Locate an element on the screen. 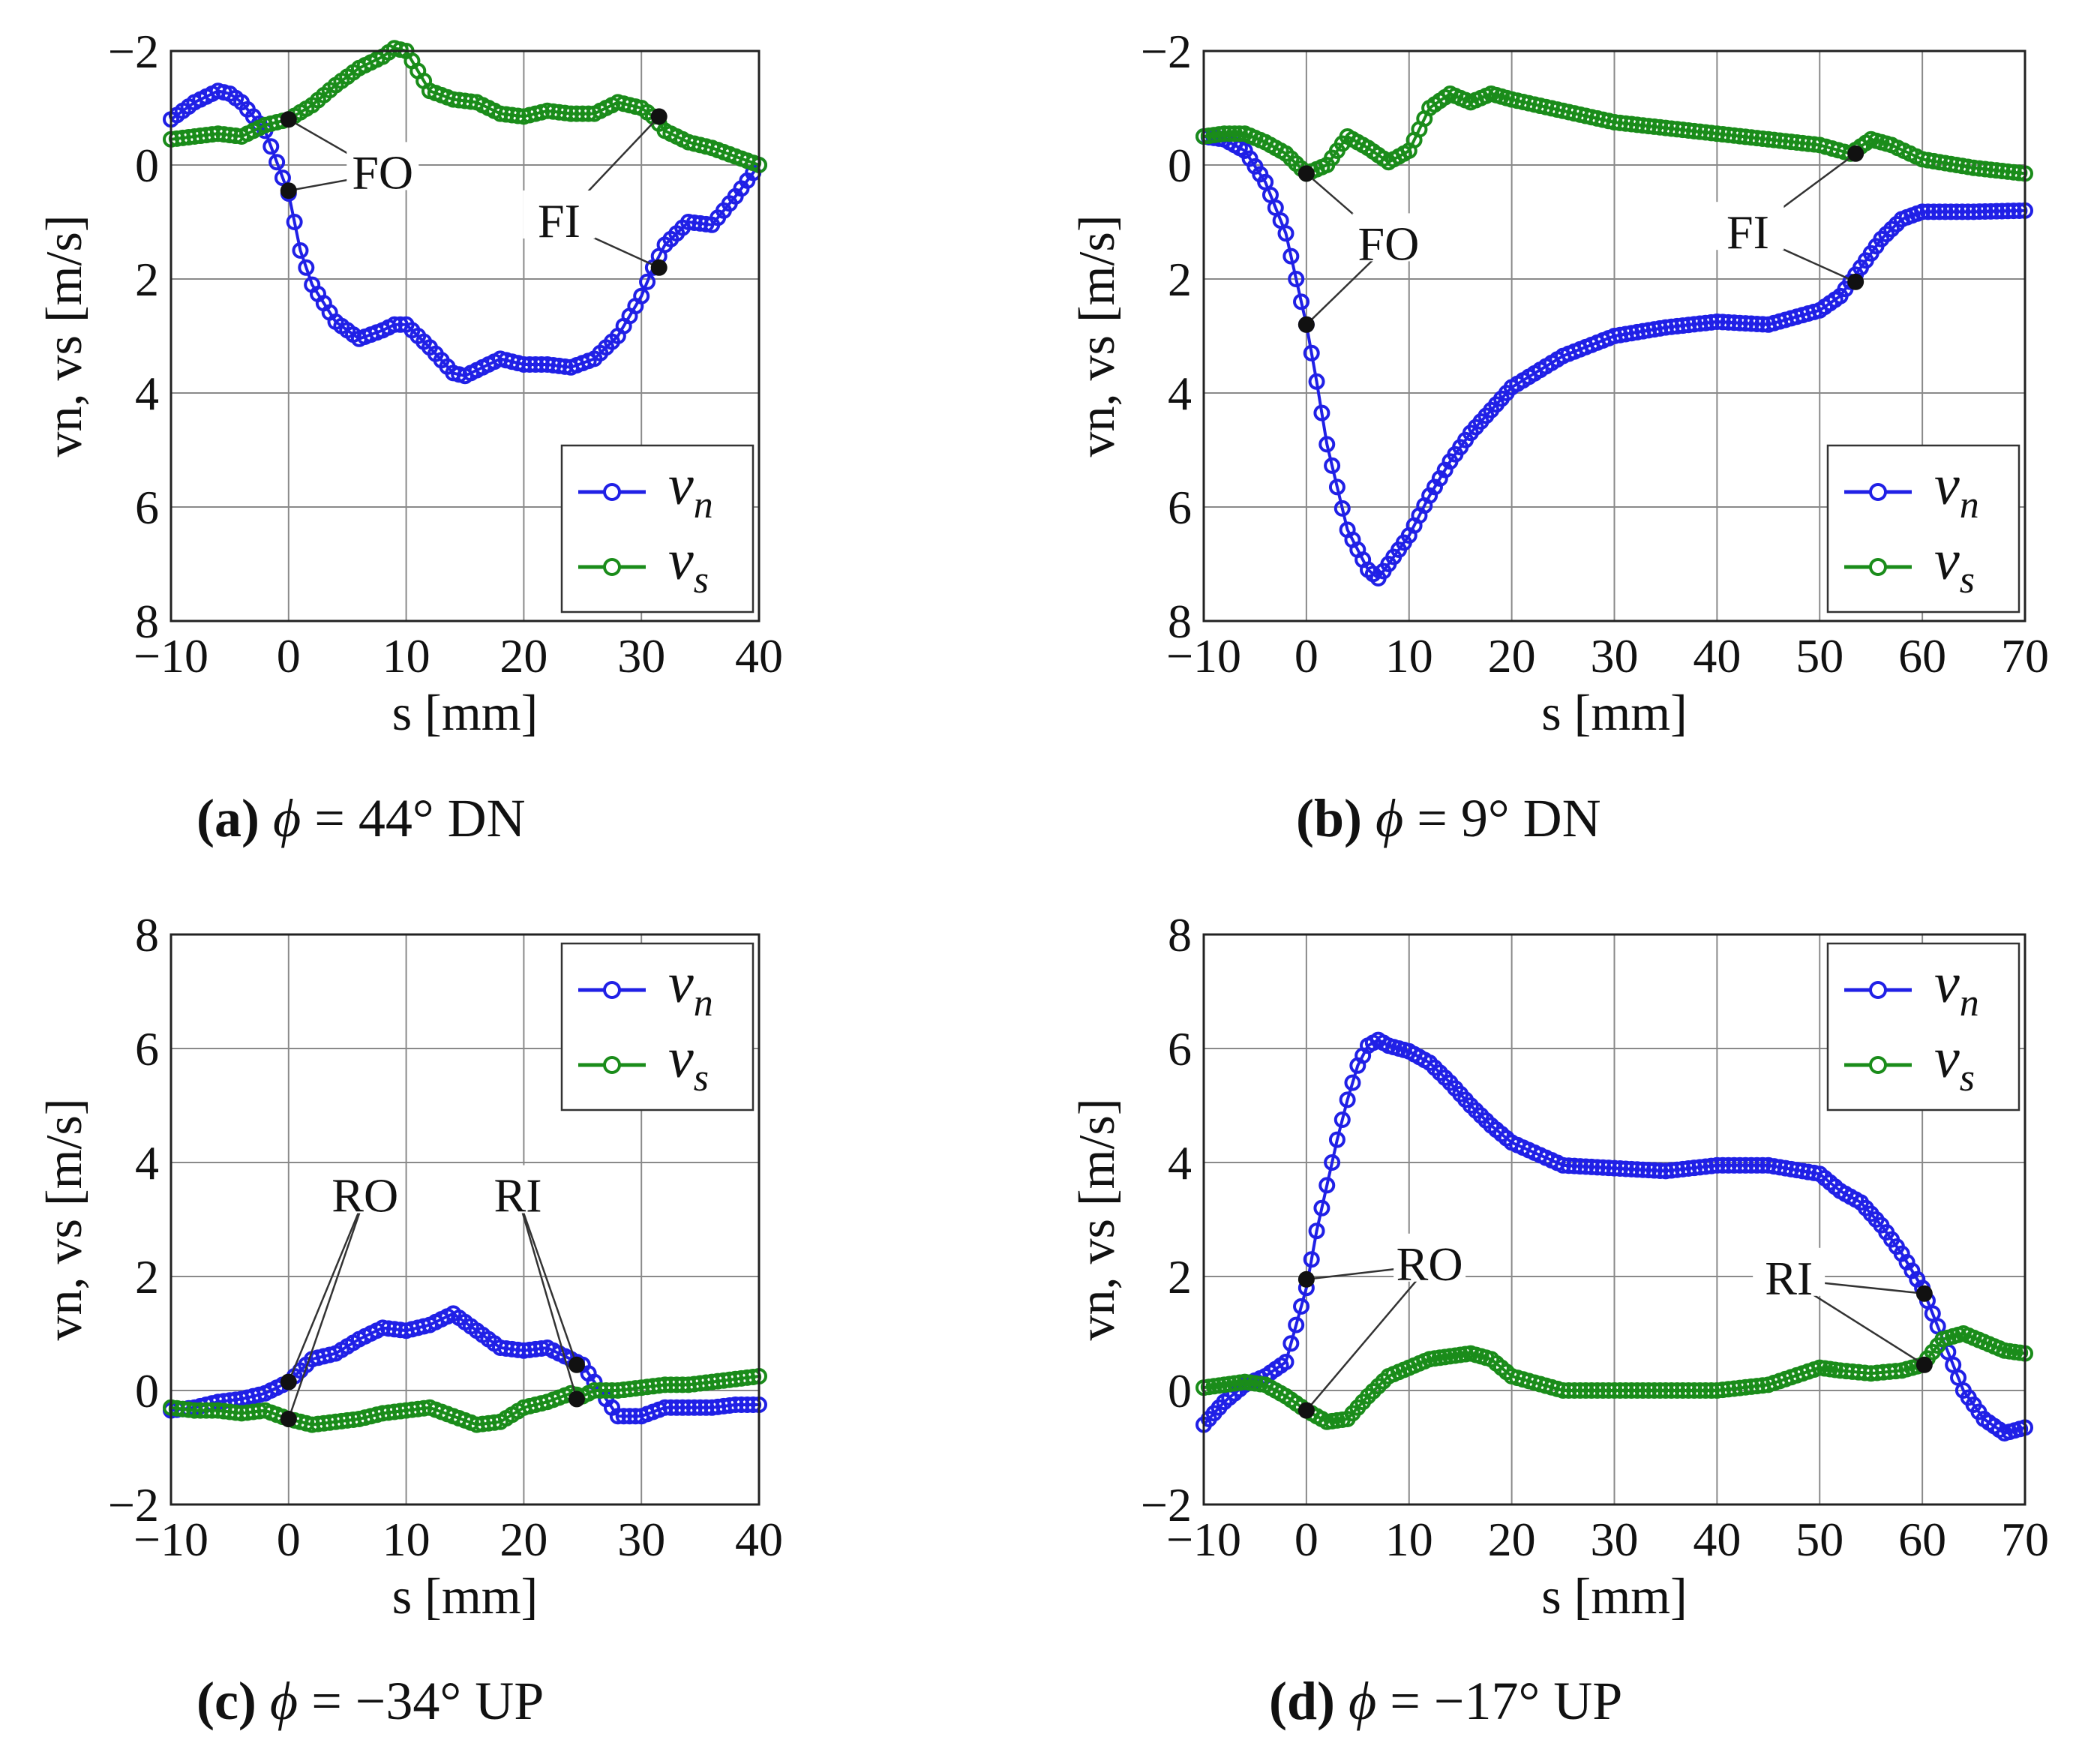 The width and height of the screenshot is (2079, 1764). y-tick-label: 0 is located at coordinates (1180, 165).